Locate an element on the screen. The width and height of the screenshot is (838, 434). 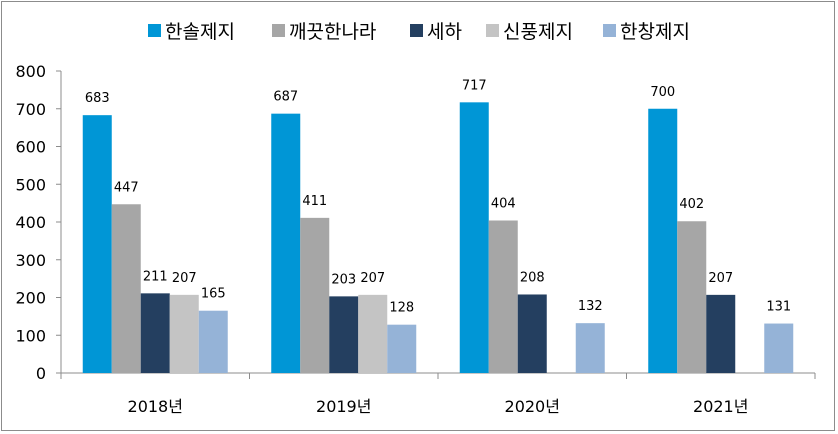
legend-label-4: 신풍제지 is located at coordinates (538, 32).